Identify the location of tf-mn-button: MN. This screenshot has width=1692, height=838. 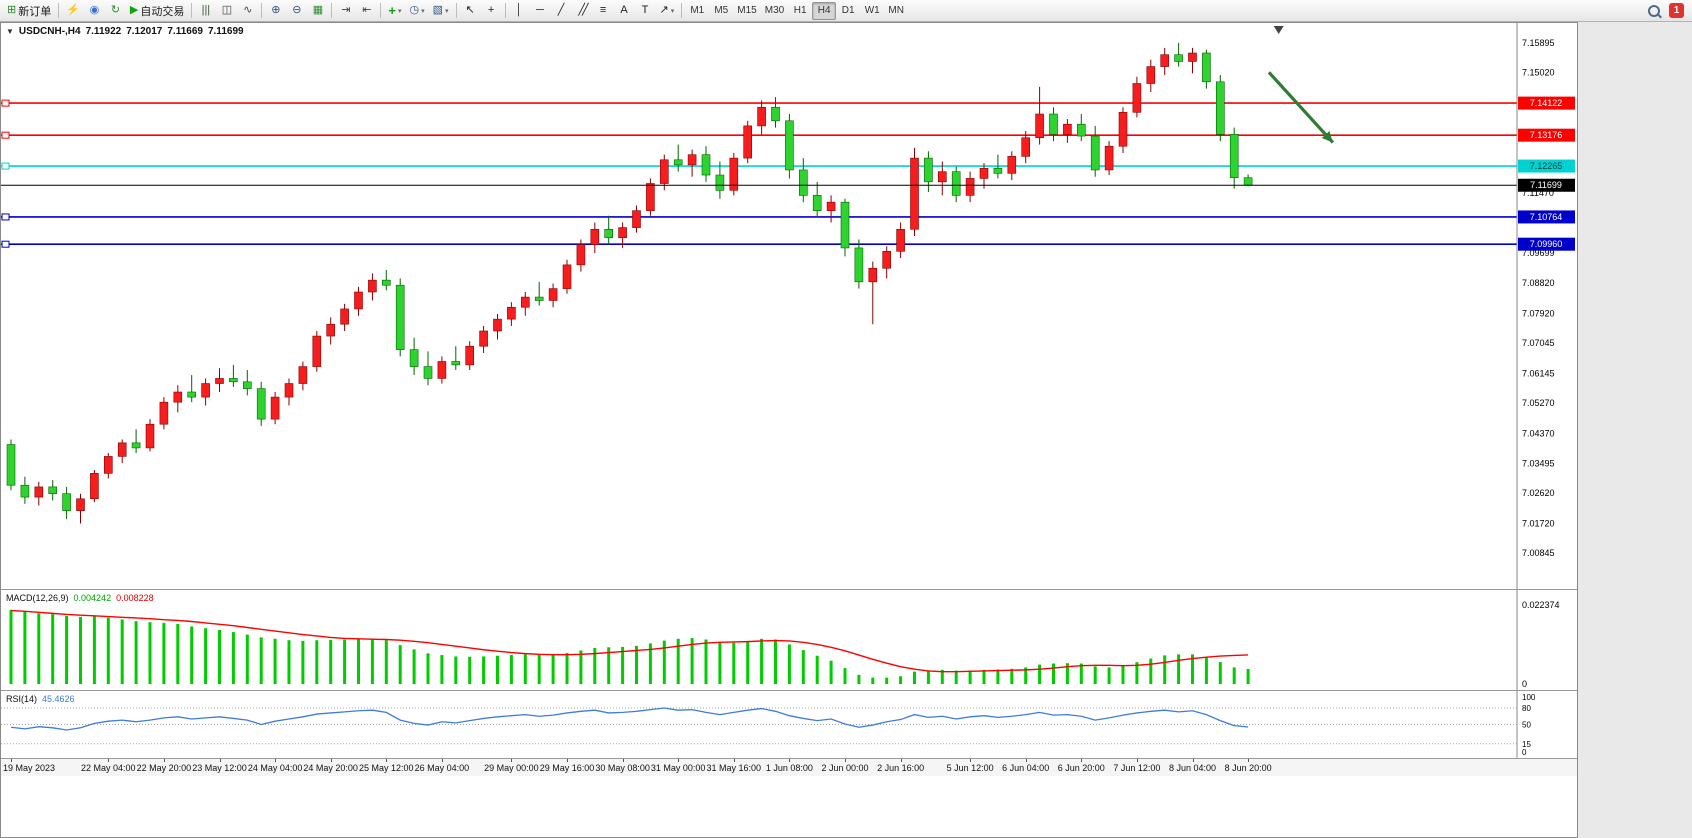
(896, 11).